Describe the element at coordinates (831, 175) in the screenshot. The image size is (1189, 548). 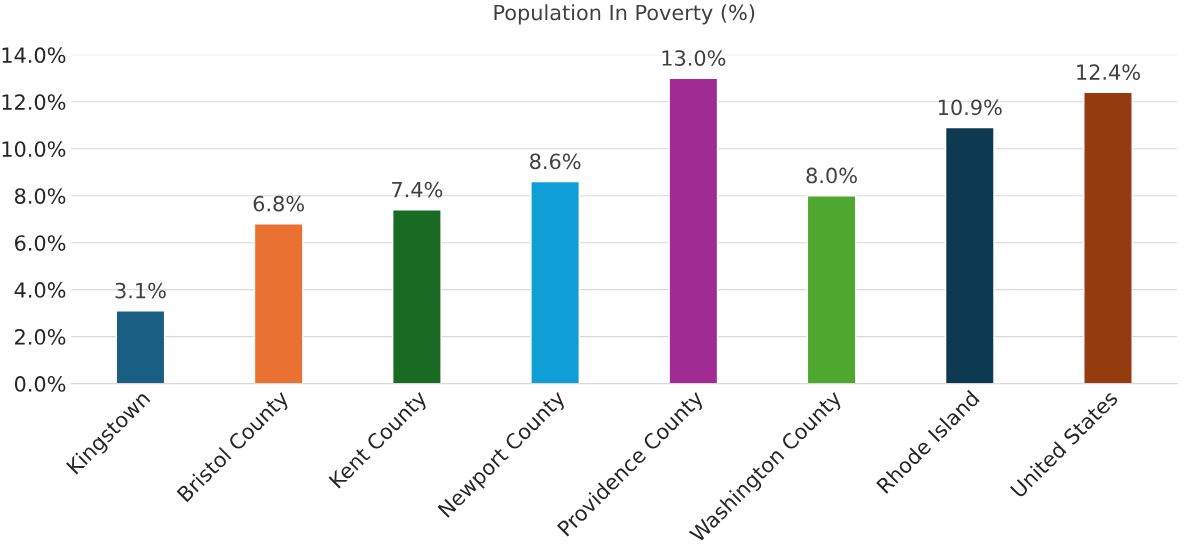
I see `data-label: 8.0%` at that location.